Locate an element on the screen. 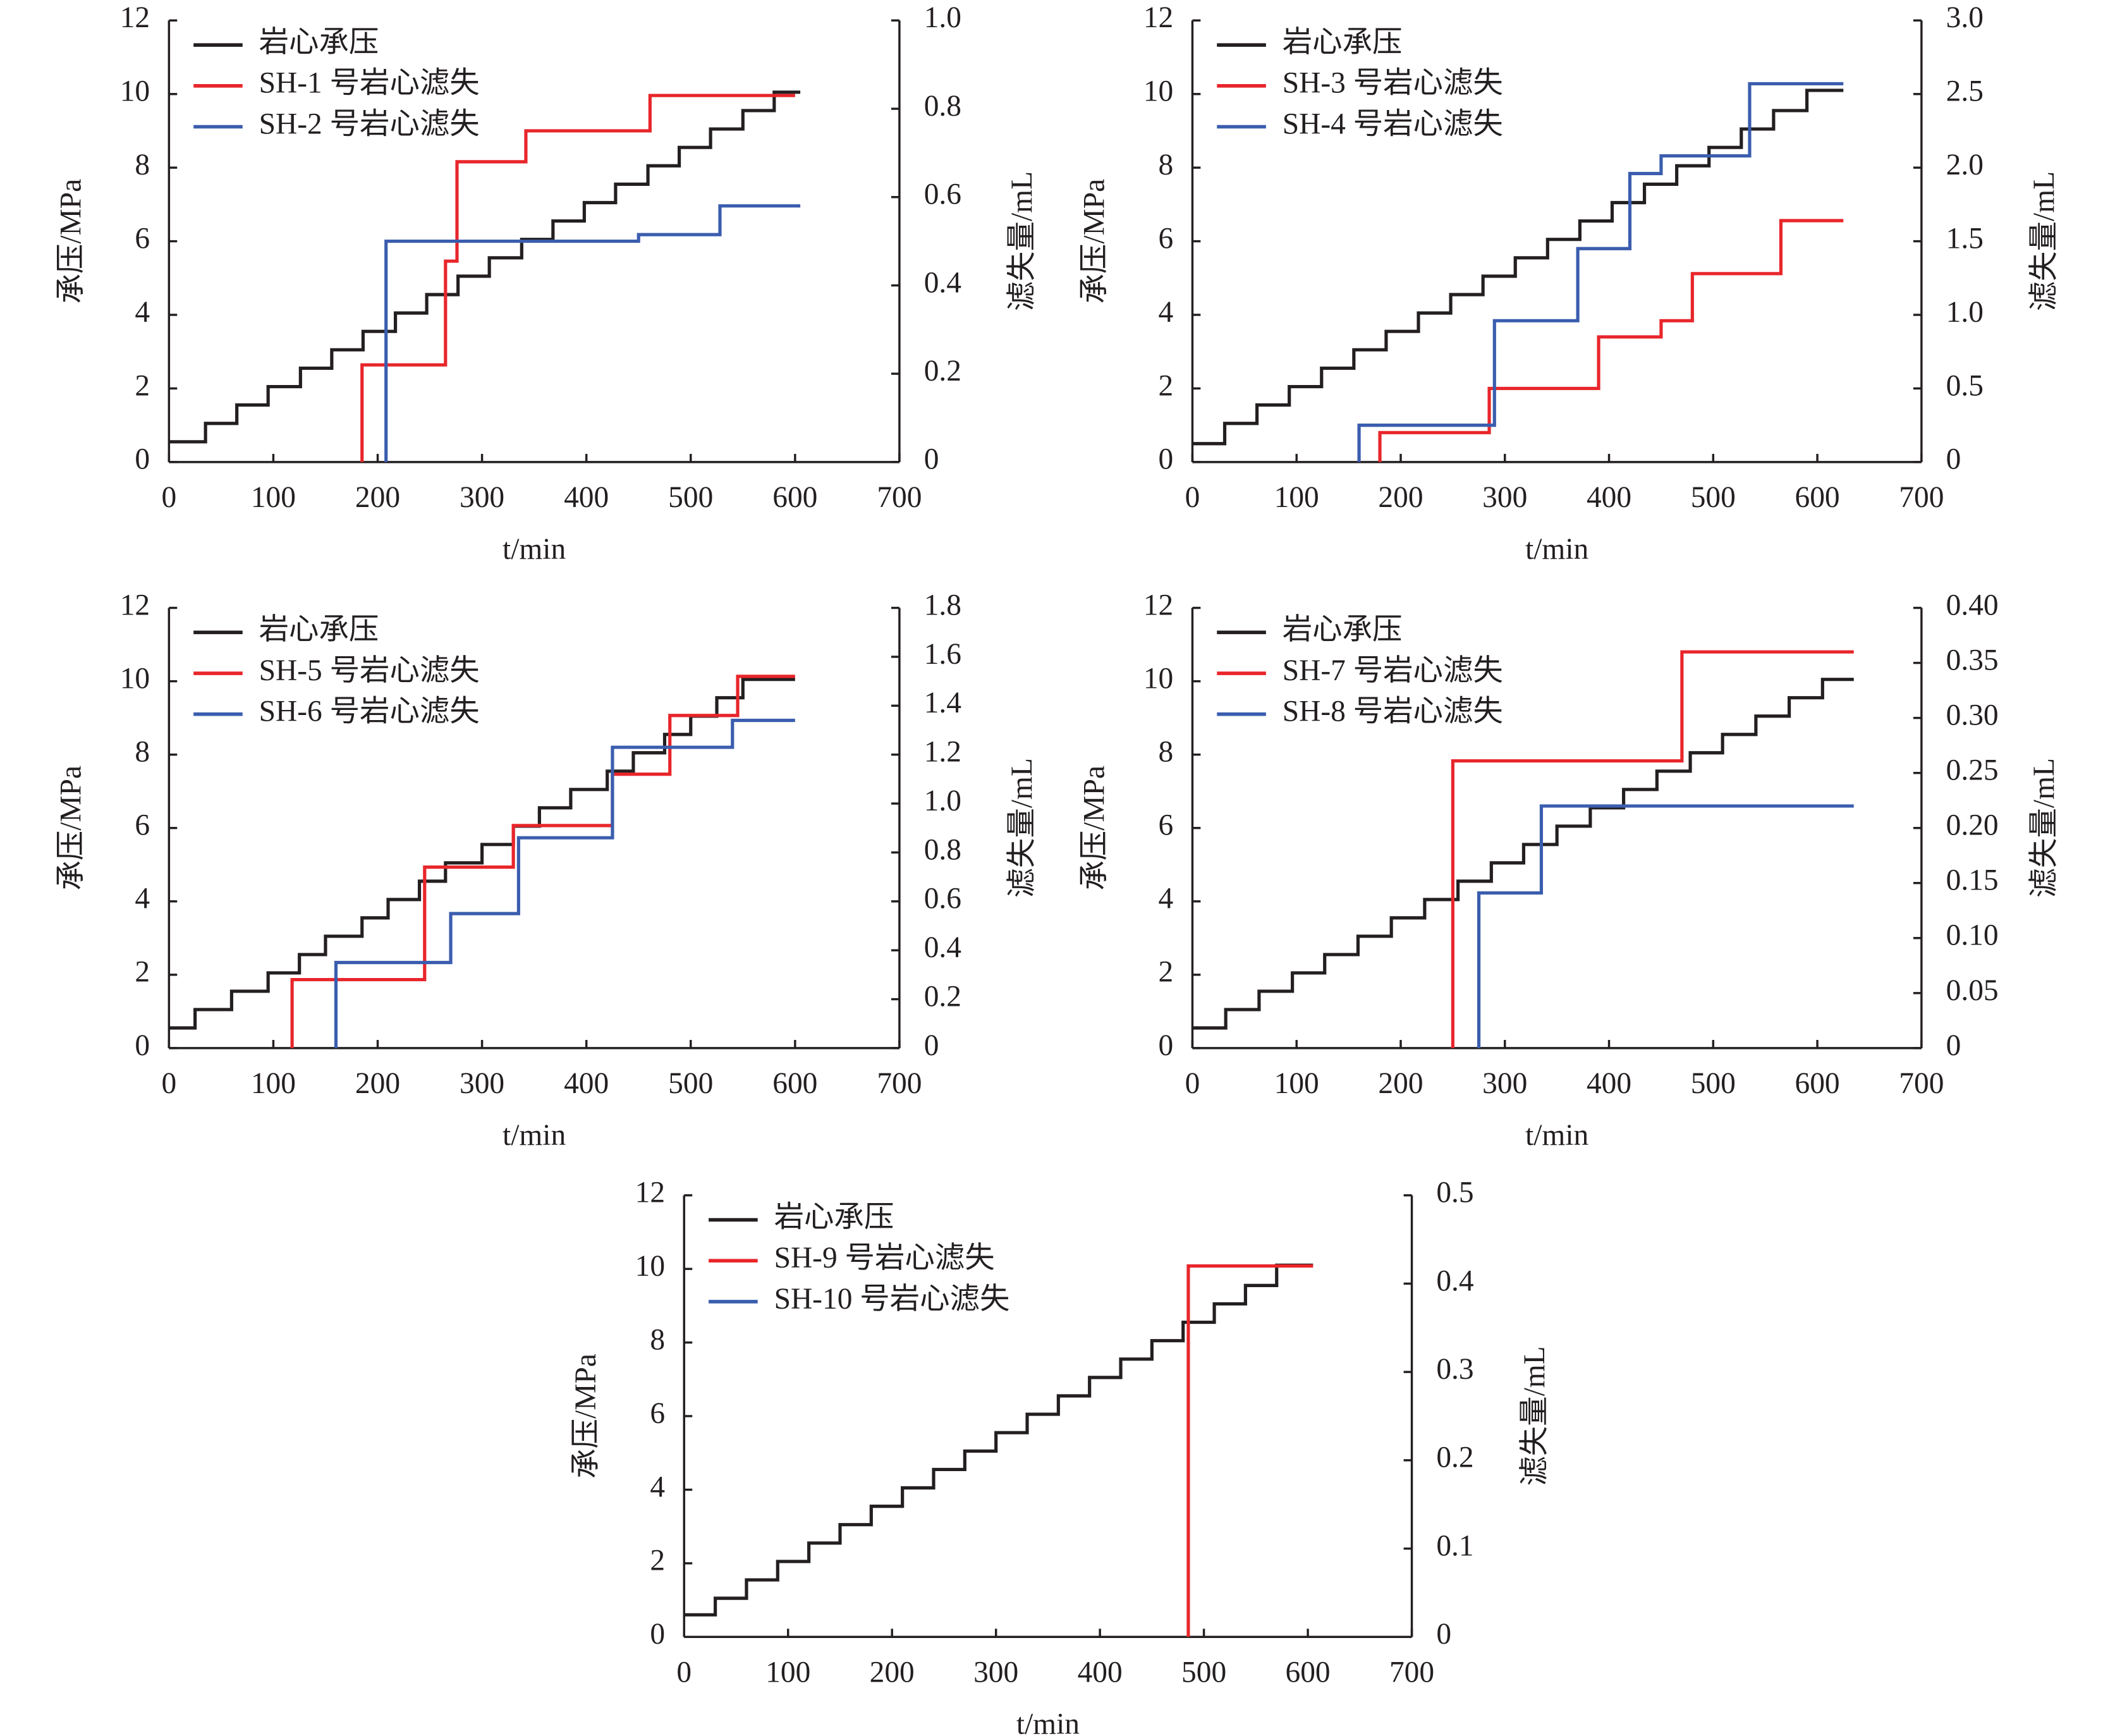  x-tick-label: 400 is located at coordinates (1609, 497).